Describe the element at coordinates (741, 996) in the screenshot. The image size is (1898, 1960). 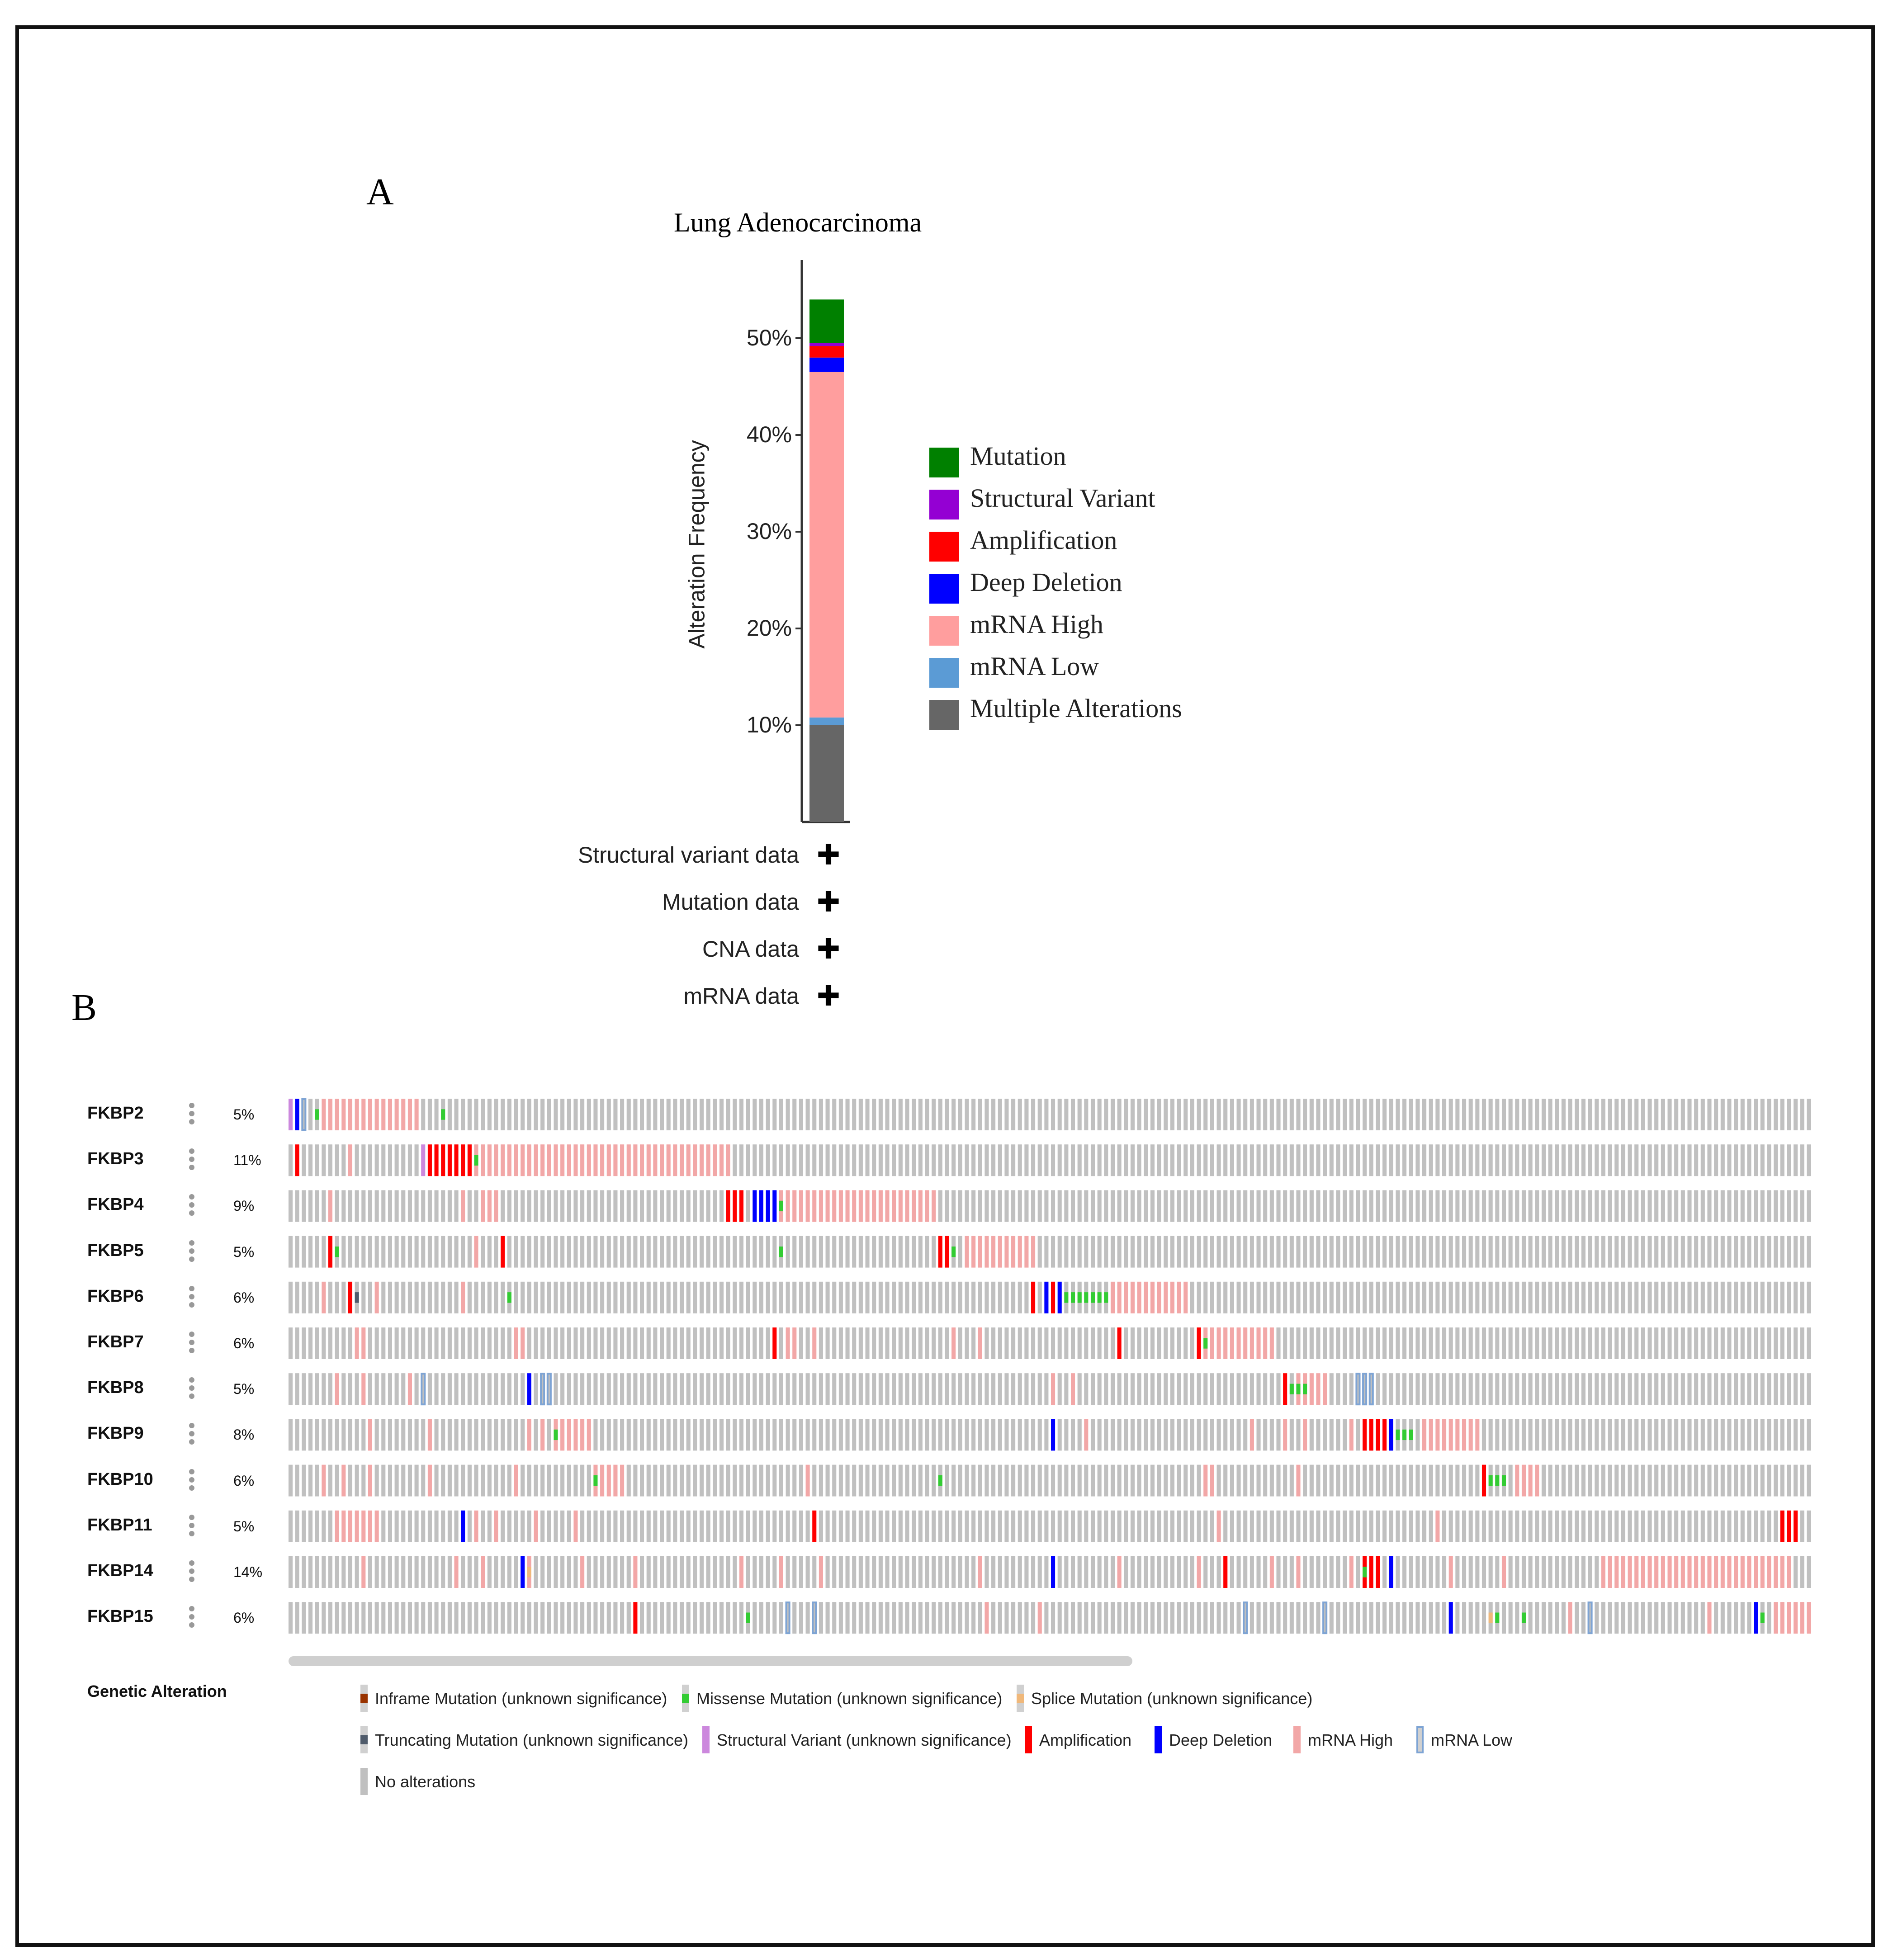
I see `data-type-label: mRNA data` at that location.